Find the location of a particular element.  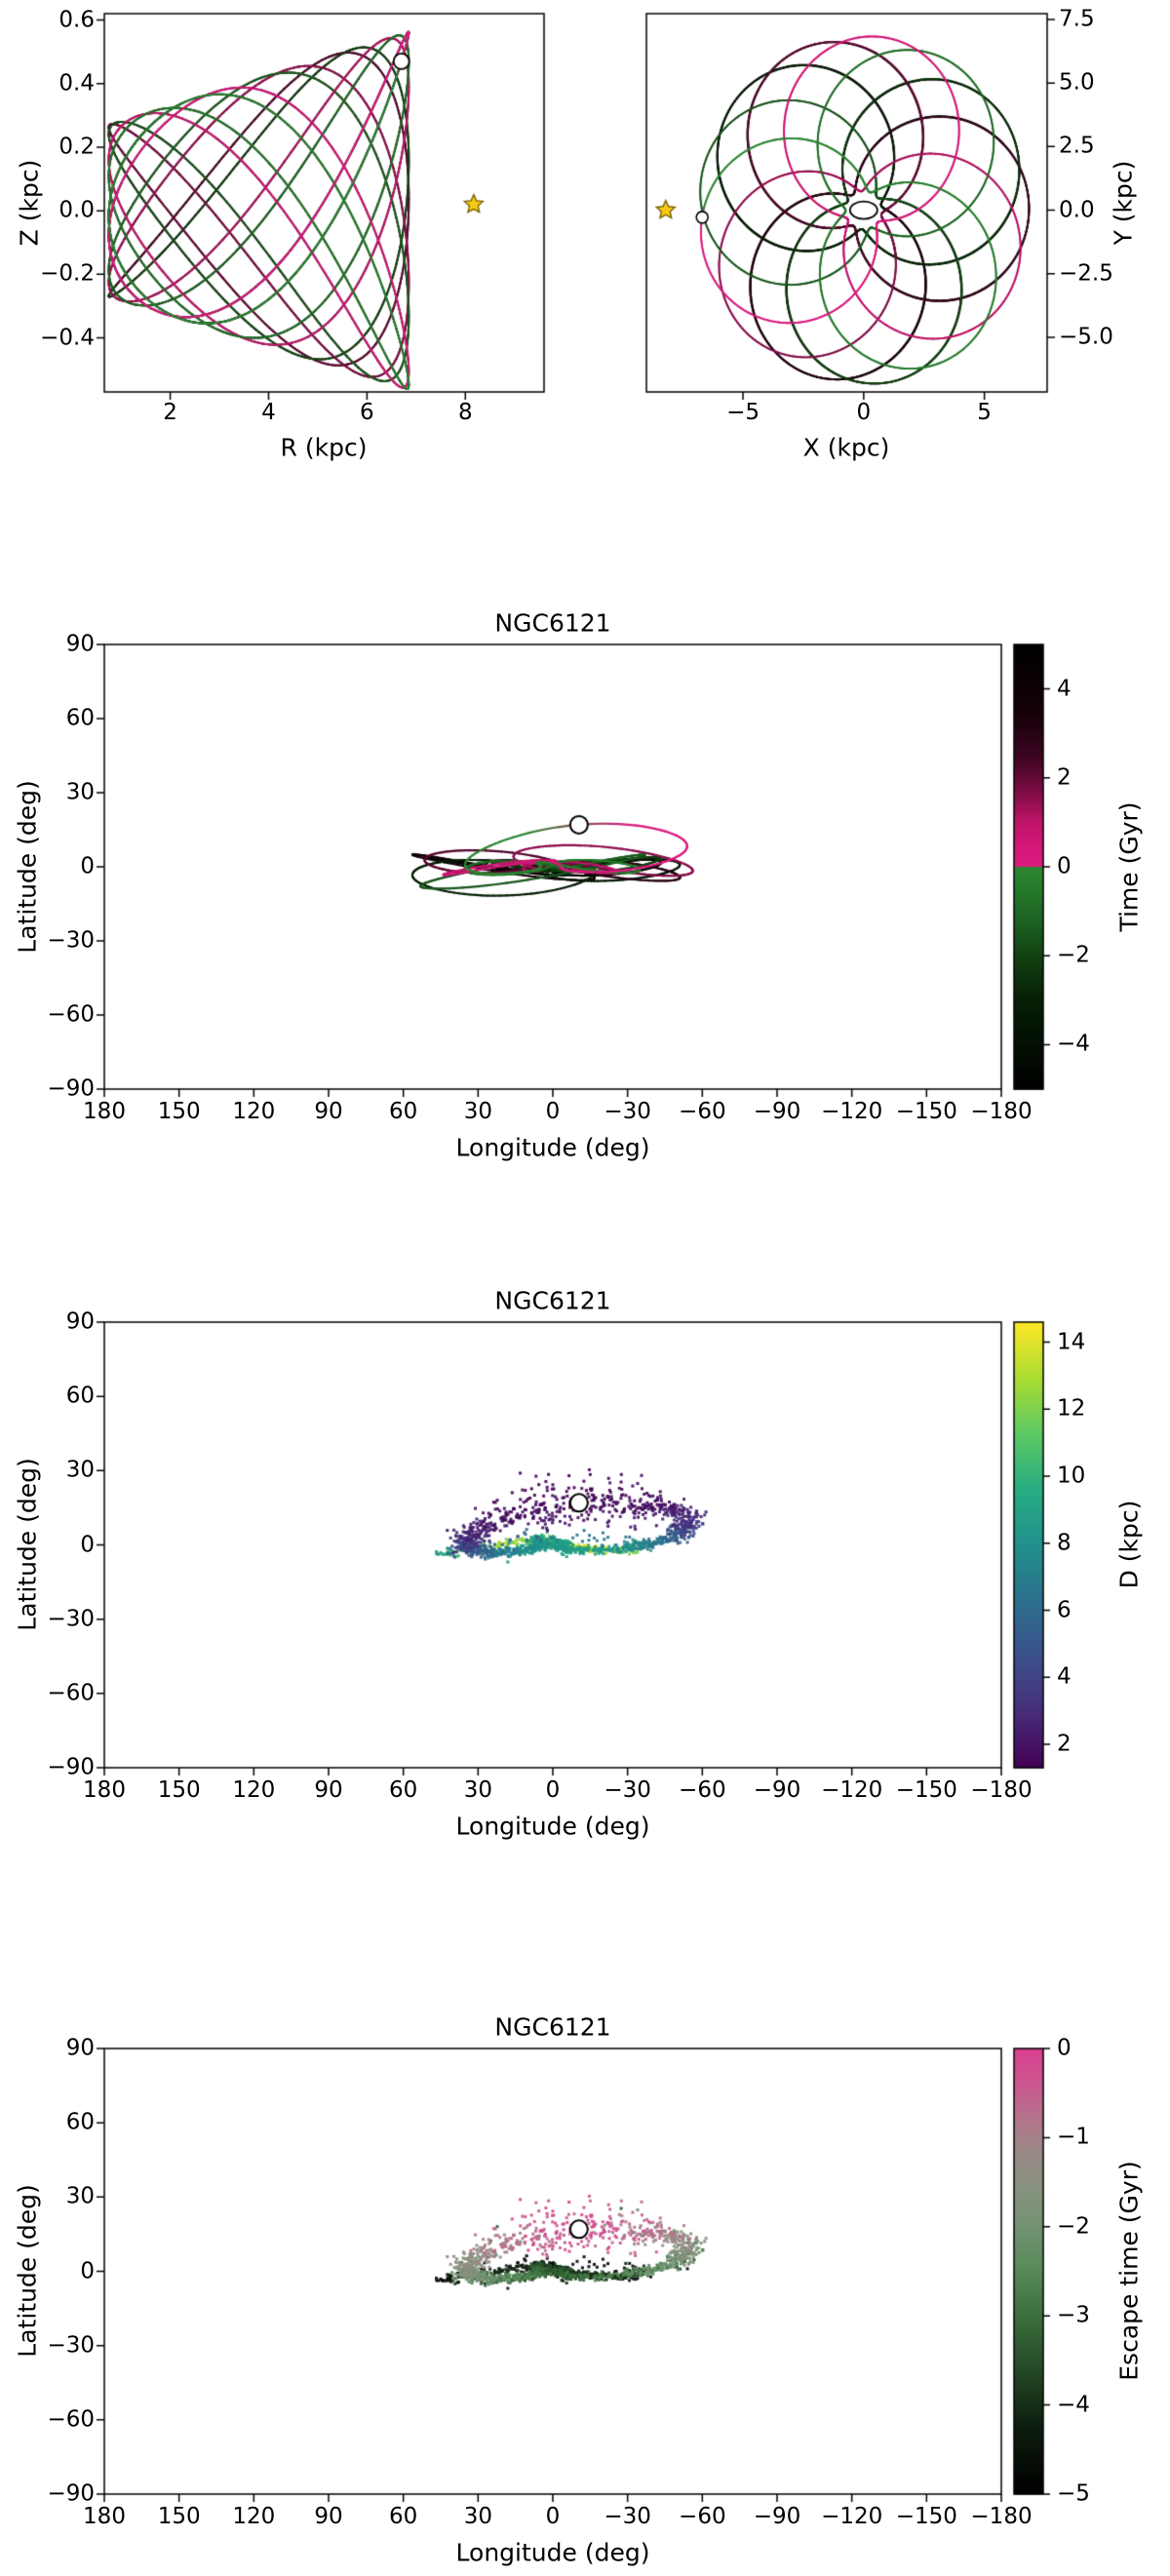

escape-colorbar-label: Escape time (Gyr) is located at coordinates (1129, 2271).